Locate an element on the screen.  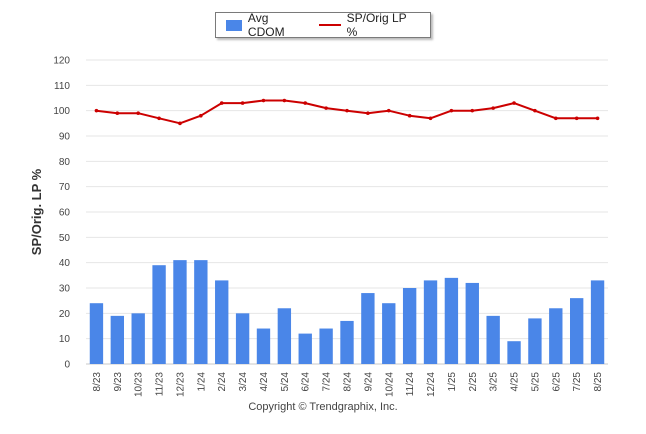
x-tick-label: 3/24 is located at coordinates (243, 382).